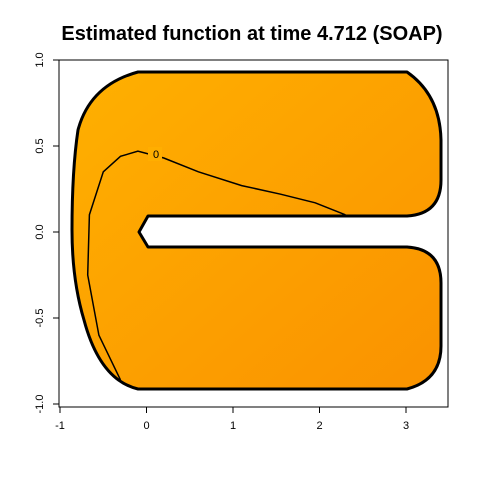 The width and height of the screenshot is (480, 480). Describe the element at coordinates (40, 59) in the screenshot. I see `y-tick-label: 1.0` at that location.